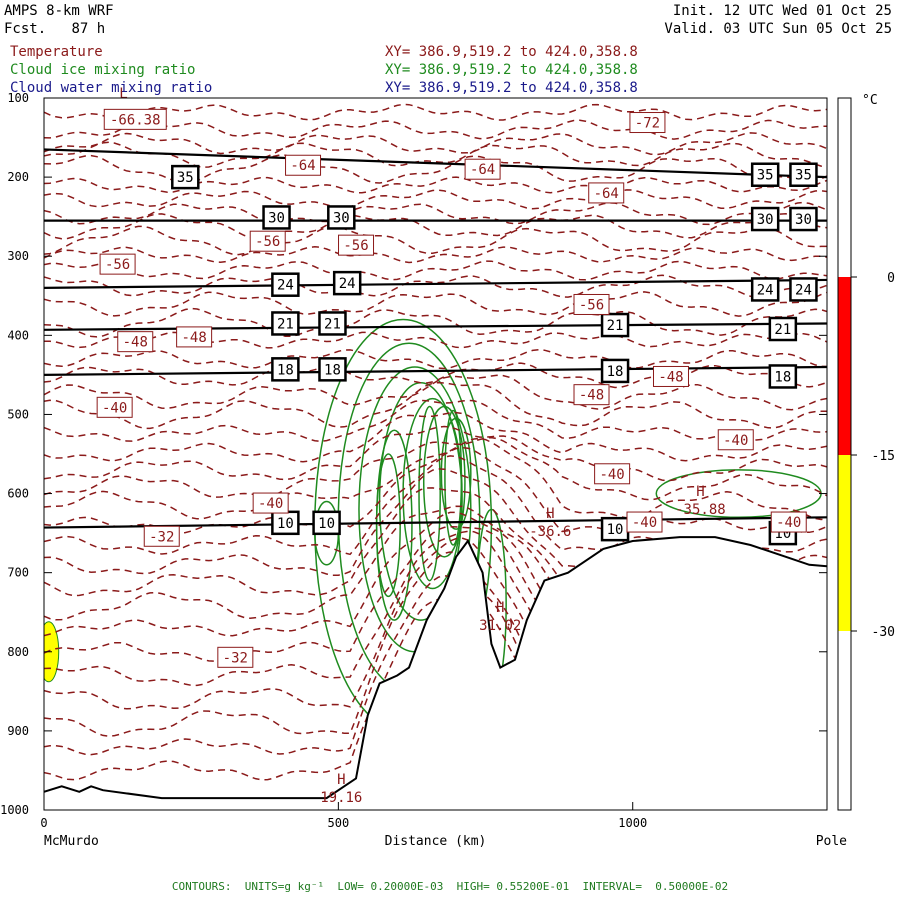 This screenshot has height=900, width=900. What do you see at coordinates (56, 52) in the screenshot?
I see `legend-temperature: Temperature` at bounding box center [56, 52].